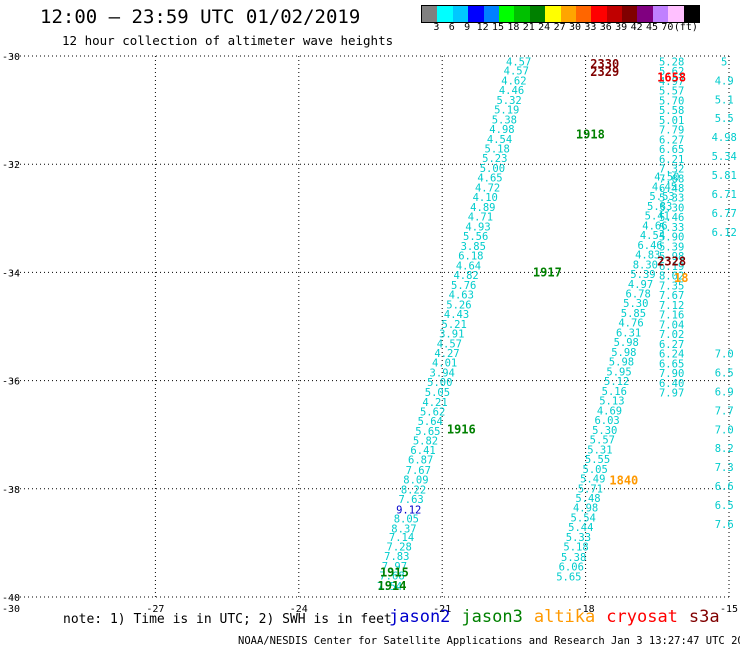 The image size is (740, 650). I want to click on data-point: 4.46, so click(511, 91).